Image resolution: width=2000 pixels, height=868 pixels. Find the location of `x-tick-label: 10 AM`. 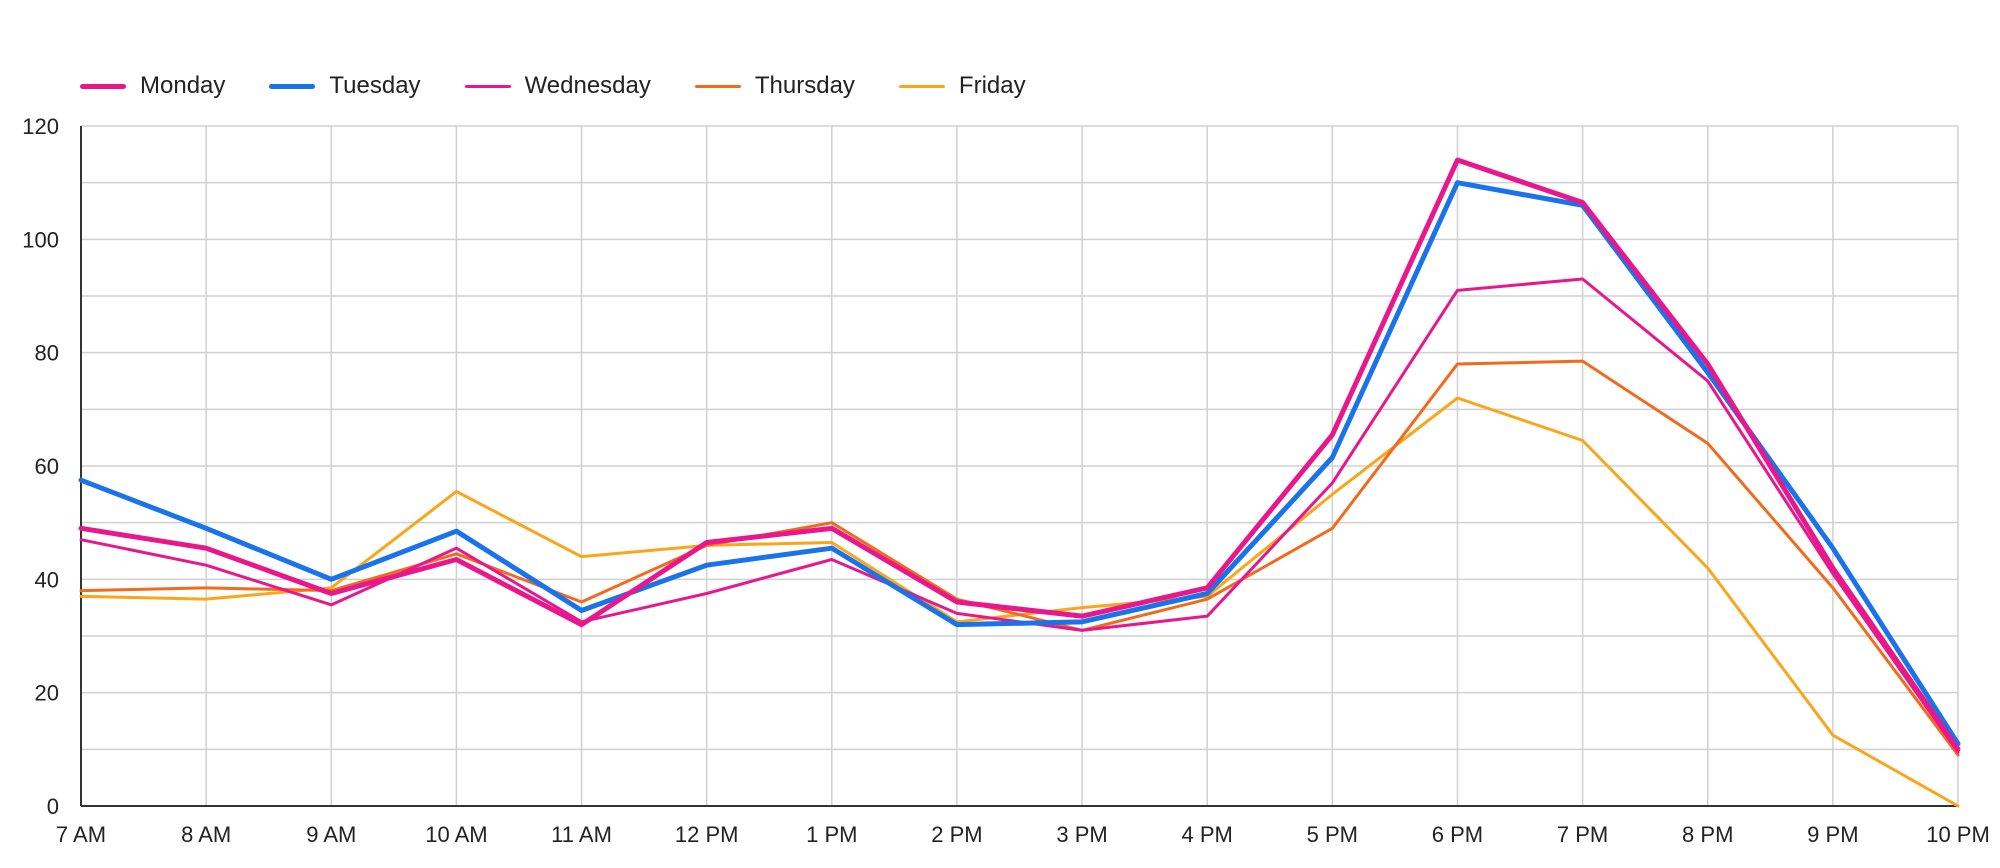

x-tick-label: 10 AM is located at coordinates (456, 834).